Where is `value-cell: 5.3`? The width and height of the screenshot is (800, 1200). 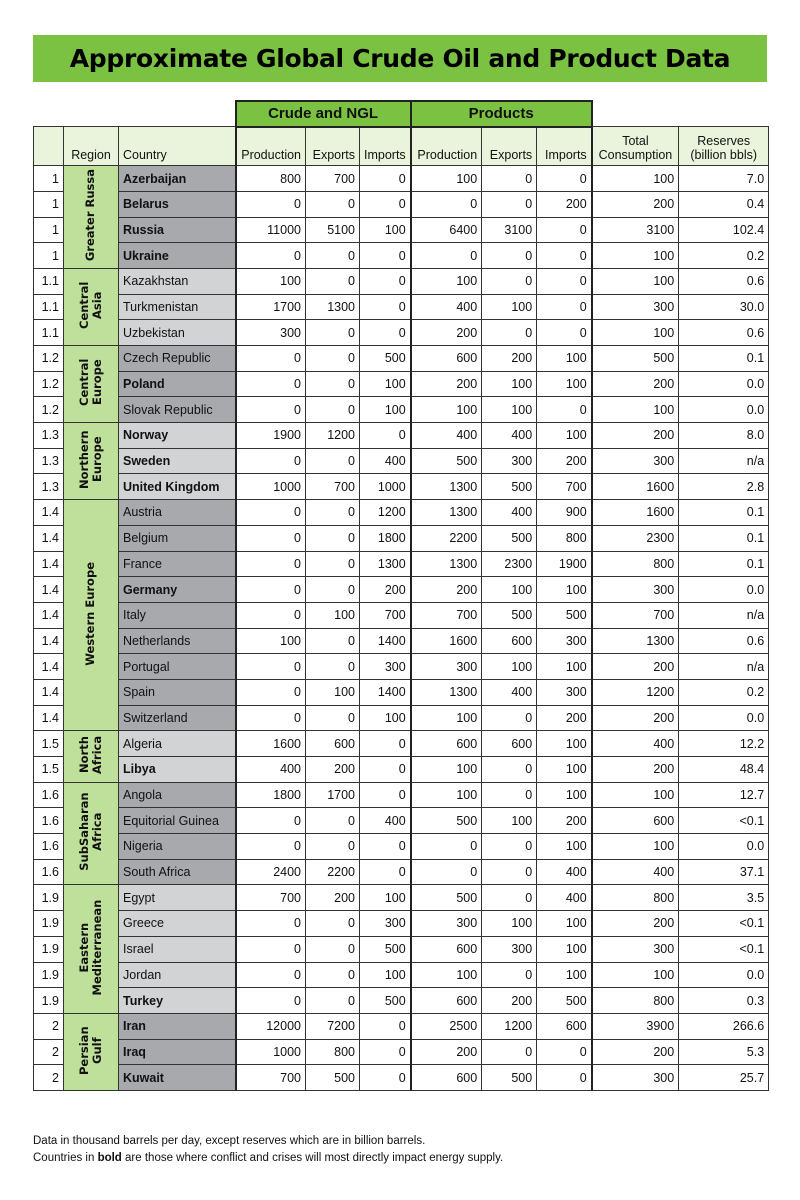
value-cell: 5.3 is located at coordinates (724, 1052).